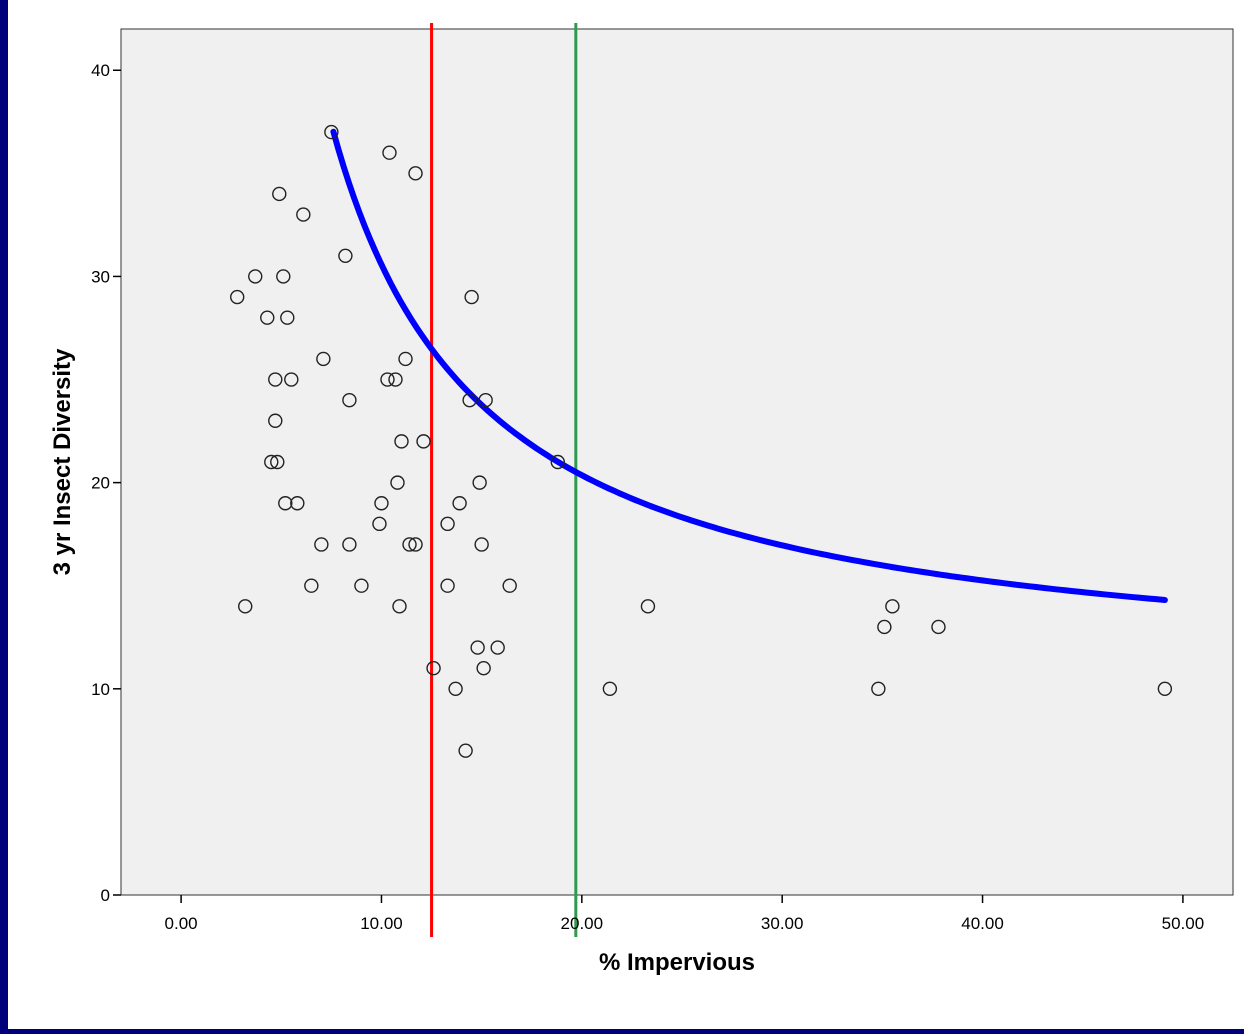 This screenshot has width=1244, height=1034. What do you see at coordinates (677, 962) in the screenshot?
I see `x-axis-title: % Impervious` at bounding box center [677, 962].